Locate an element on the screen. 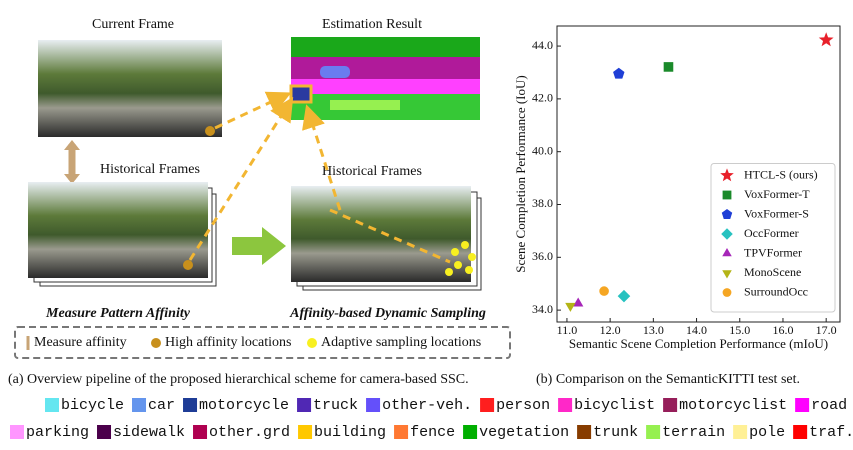 Image resolution: width=853 pixels, height=450 pixels. legend-label: VoxFormer-T is located at coordinates (777, 194).